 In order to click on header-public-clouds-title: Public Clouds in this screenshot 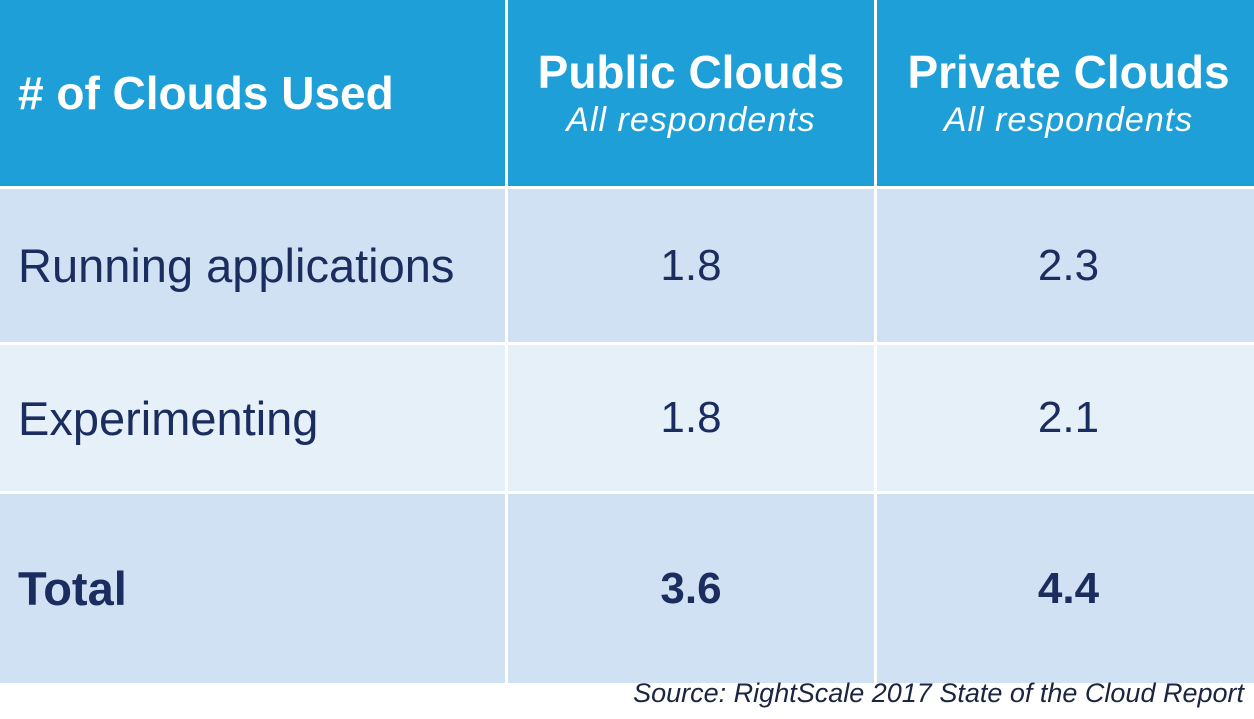, I will do `click(691, 72)`.